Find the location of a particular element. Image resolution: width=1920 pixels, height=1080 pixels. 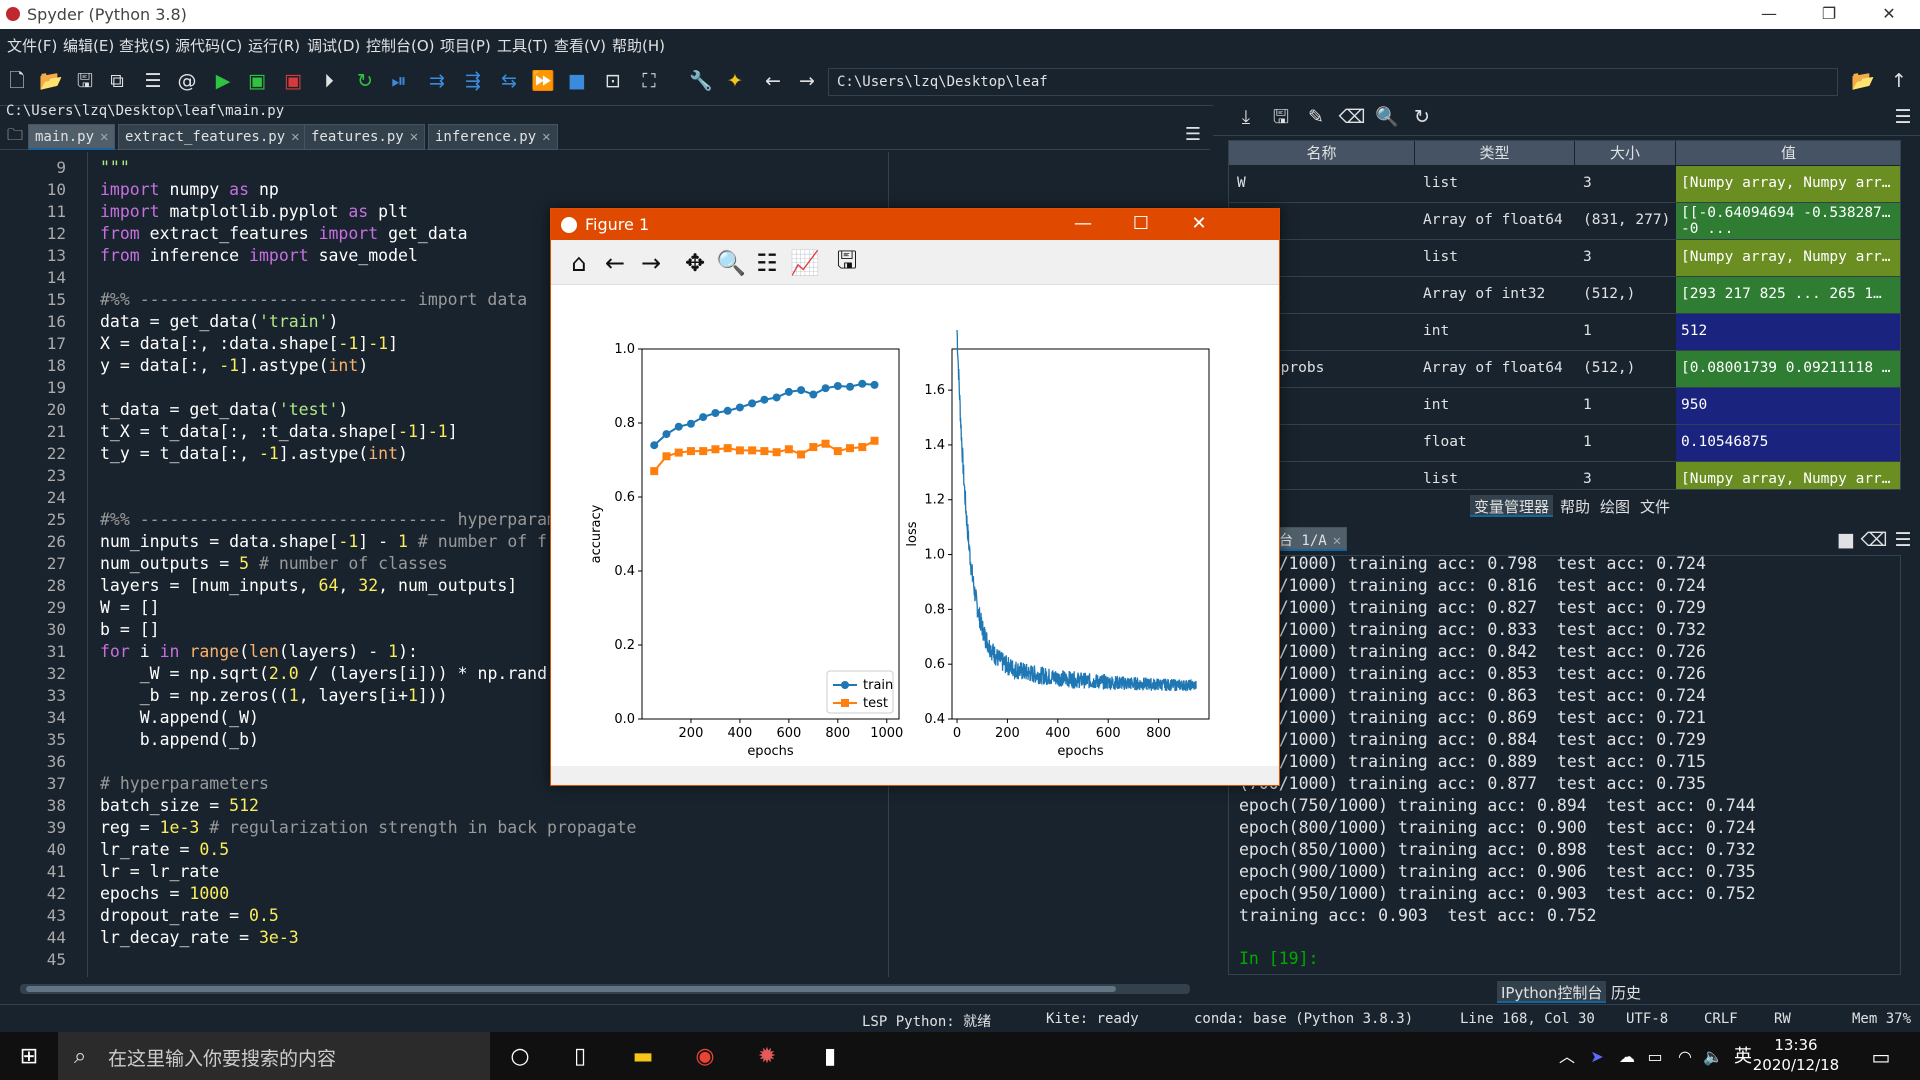

taskbar-search-box: 在这里输入你要搜索的内容 is located at coordinates (274, 1056).